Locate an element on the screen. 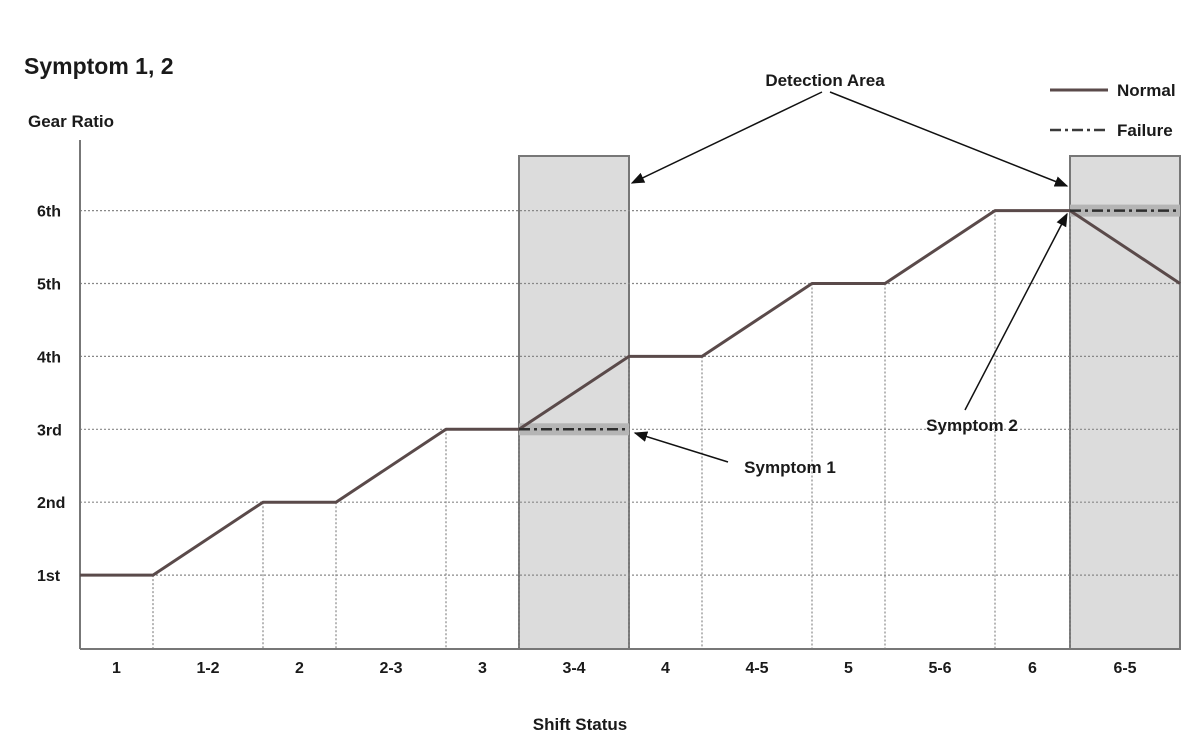 The image size is (1200, 745). x-tick-6-5: 6-5 is located at coordinates (1124, 668).